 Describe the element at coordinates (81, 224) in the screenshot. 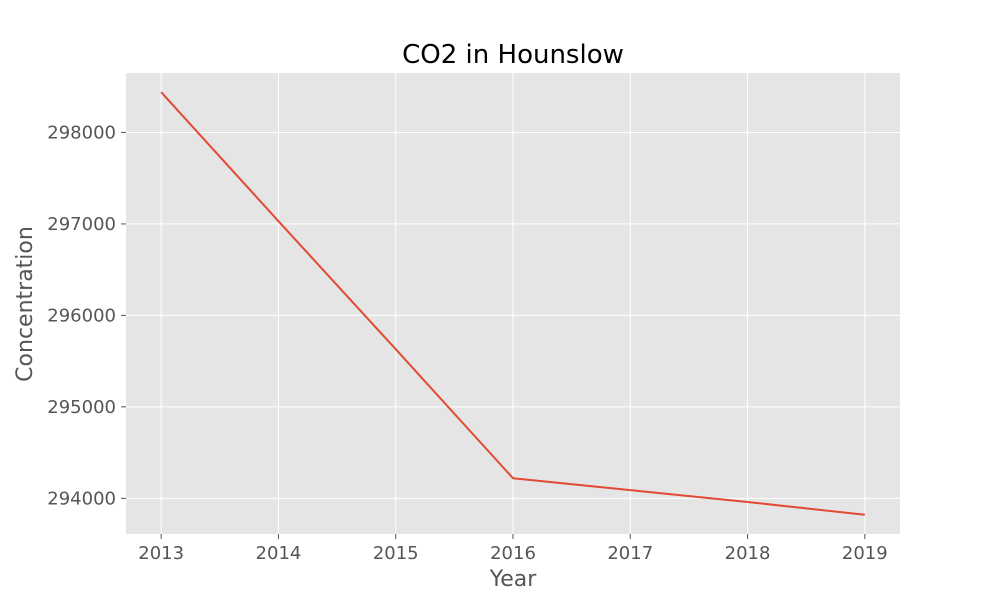

I see `y-tick-label: 297000` at that location.